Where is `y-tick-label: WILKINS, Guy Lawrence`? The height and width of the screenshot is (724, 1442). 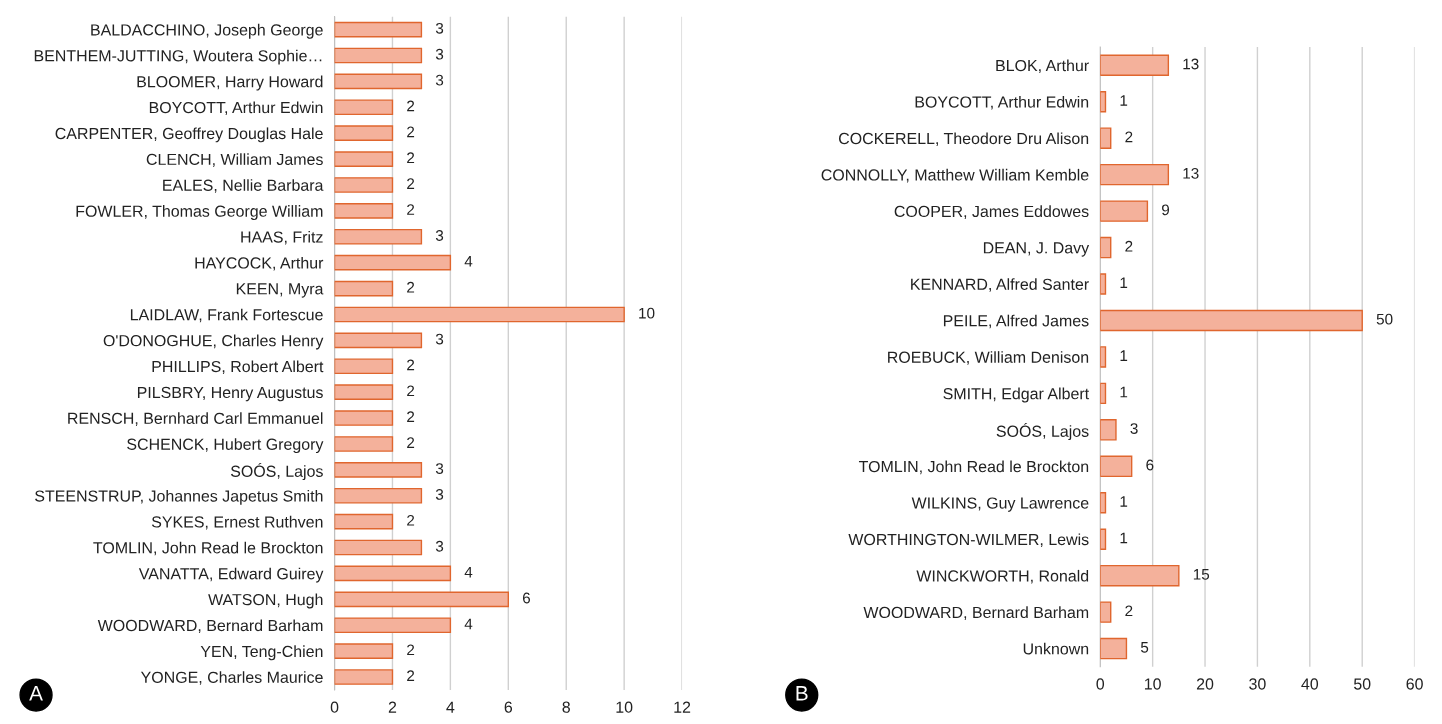 y-tick-label: WILKINS, Guy Lawrence is located at coordinates (1000, 504).